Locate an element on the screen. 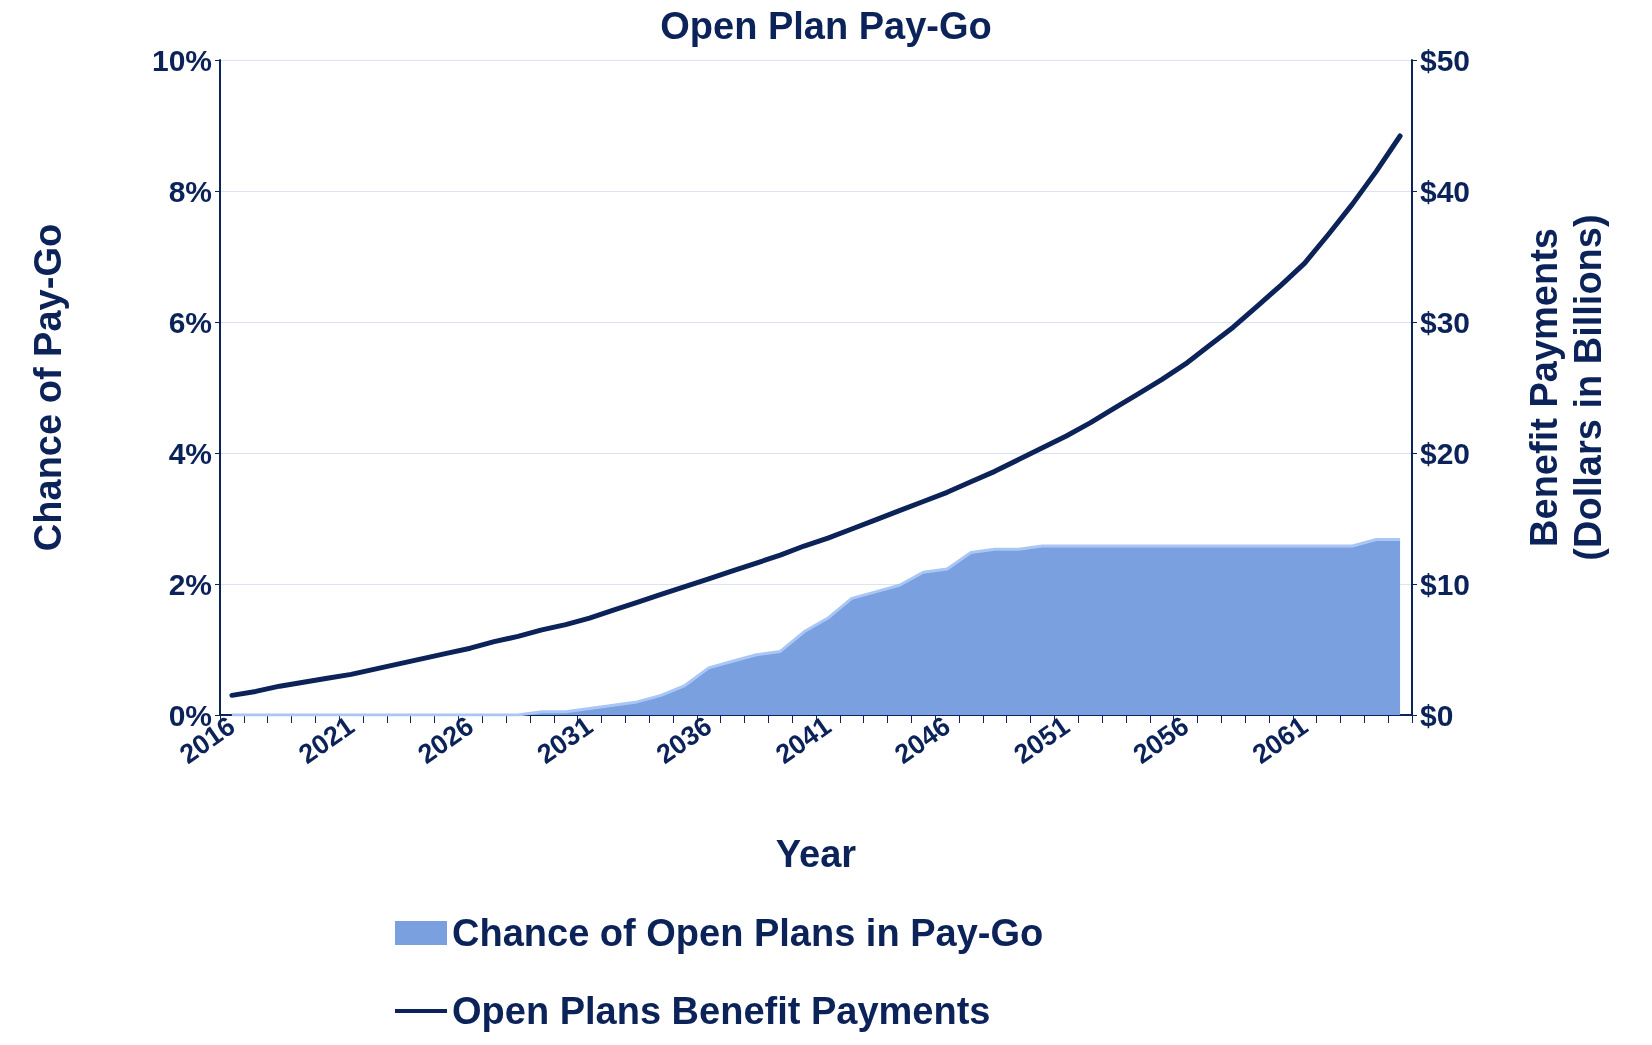  y2-tick-label: $20 is located at coordinates (1445, 453).